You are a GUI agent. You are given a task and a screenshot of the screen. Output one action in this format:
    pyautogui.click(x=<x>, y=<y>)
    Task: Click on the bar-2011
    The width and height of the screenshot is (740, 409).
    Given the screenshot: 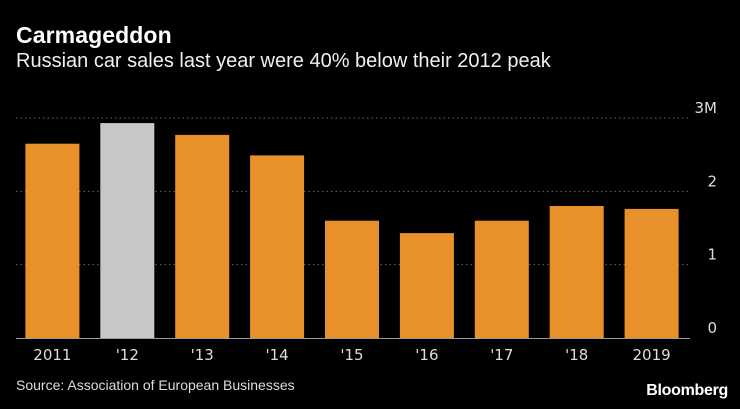 What is the action you would take?
    pyautogui.click(x=52, y=240)
    